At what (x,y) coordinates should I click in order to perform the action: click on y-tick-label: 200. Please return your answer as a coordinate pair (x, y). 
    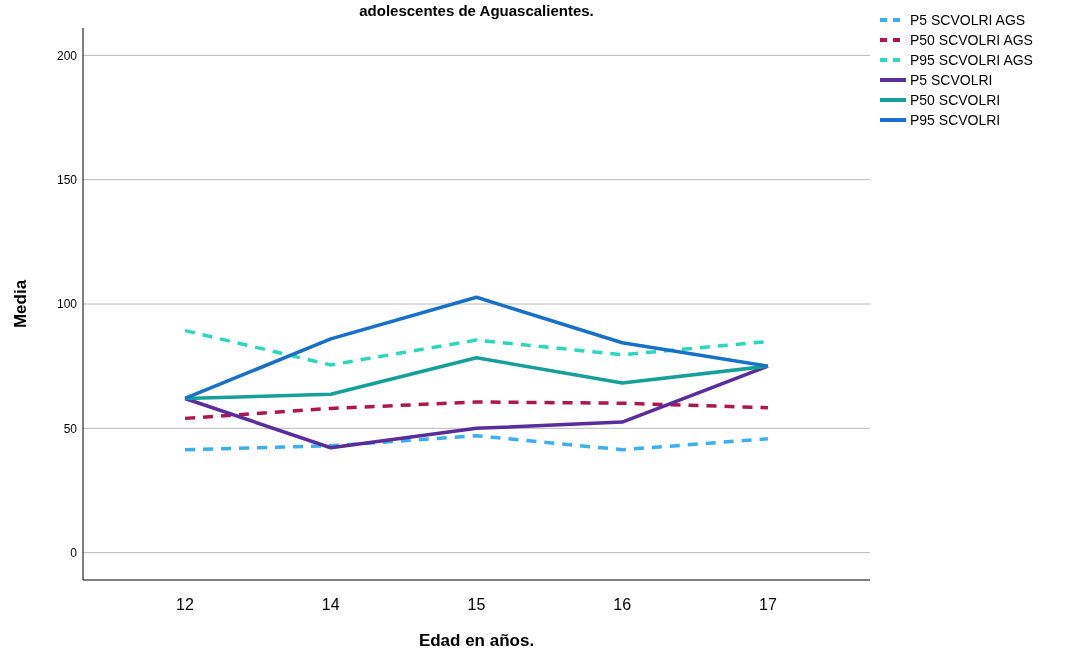
    Looking at the image, I should click on (67, 55).